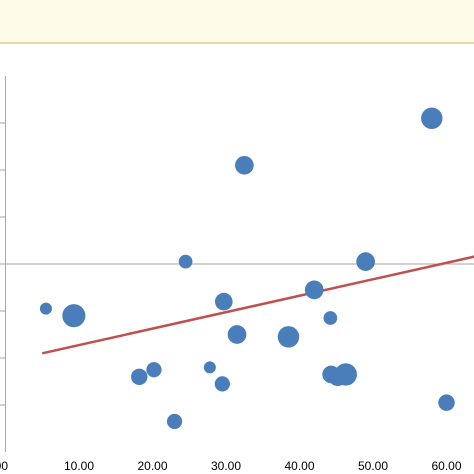  I want to click on x-tick-label: 50.00, so click(373, 466).